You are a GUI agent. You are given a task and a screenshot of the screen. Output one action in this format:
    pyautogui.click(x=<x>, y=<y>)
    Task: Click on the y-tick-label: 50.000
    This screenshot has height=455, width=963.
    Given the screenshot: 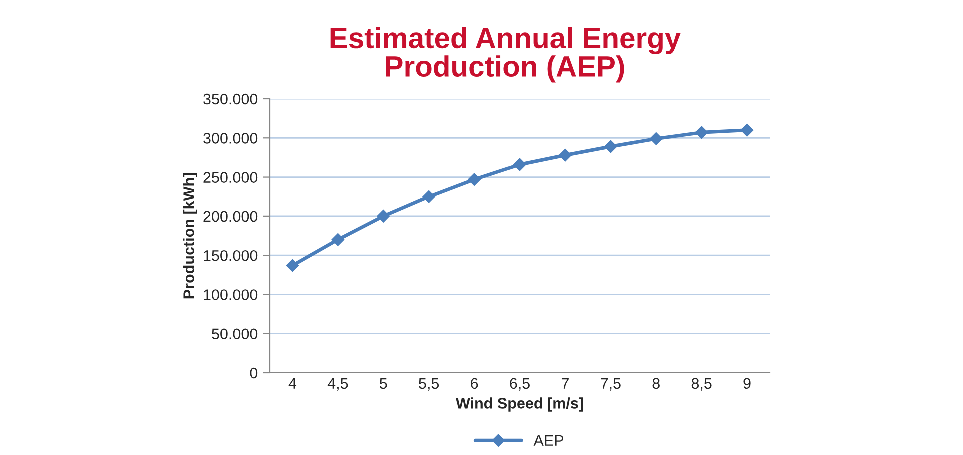 What is the action you would take?
    pyautogui.click(x=235, y=334)
    